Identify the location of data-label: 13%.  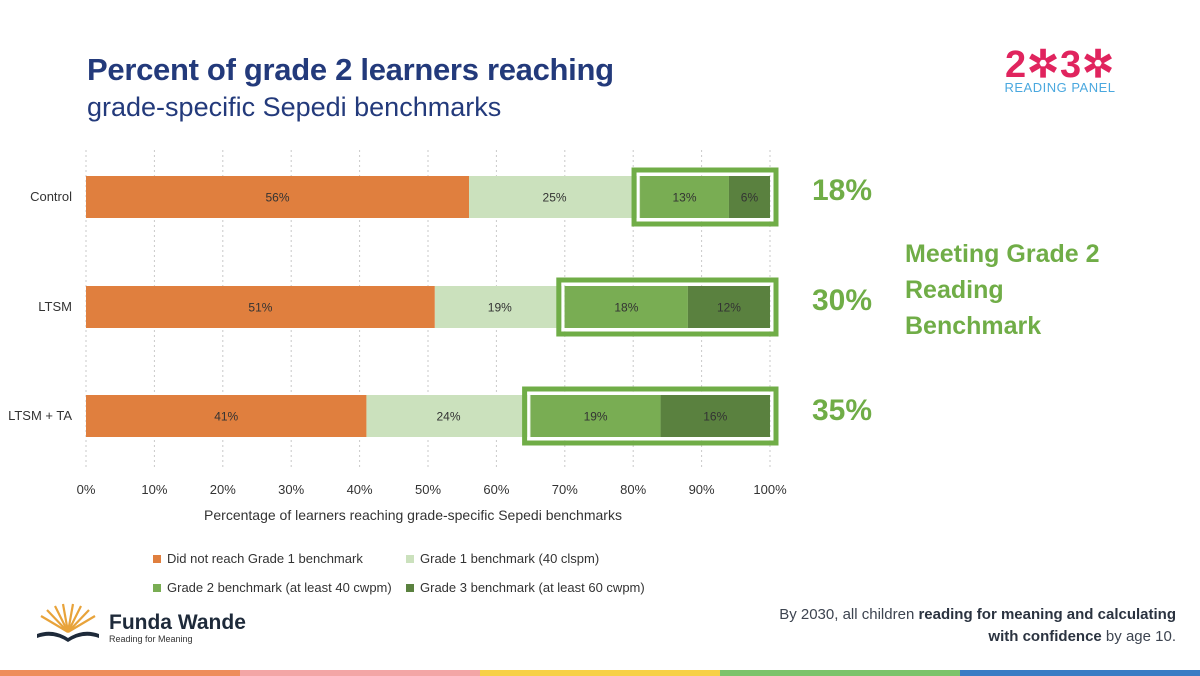
(684, 198).